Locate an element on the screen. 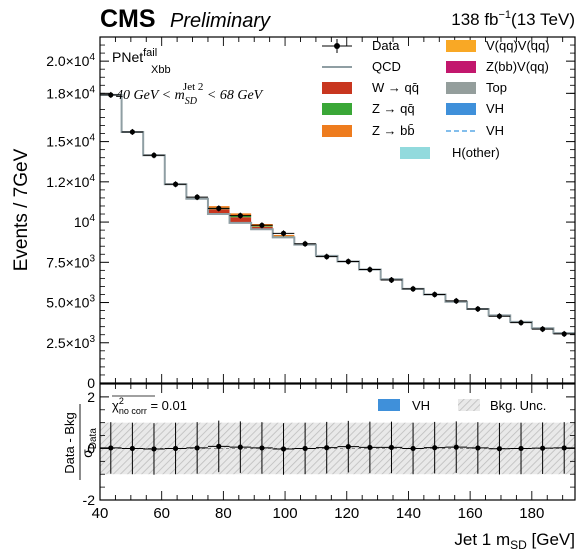  y-tick-mantissa: 1.2×10 is located at coordinates (67, 182).